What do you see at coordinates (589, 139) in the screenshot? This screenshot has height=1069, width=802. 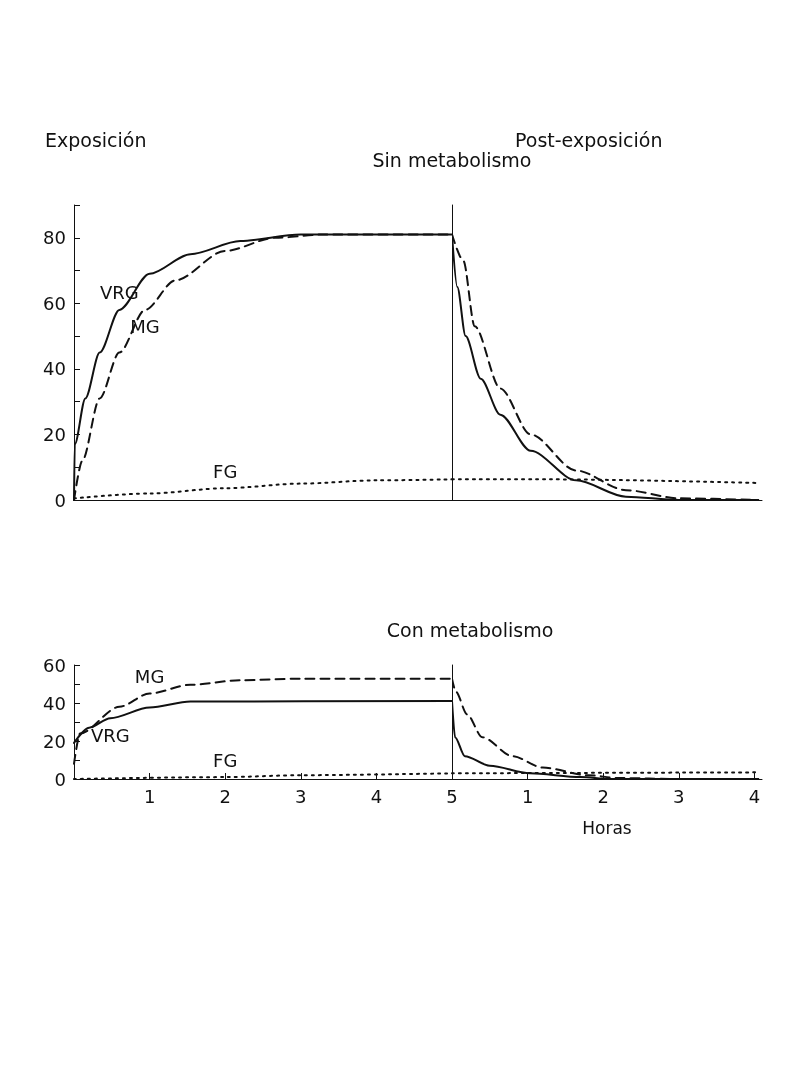 I see `chart-title: Post-exposición` at bounding box center [589, 139].